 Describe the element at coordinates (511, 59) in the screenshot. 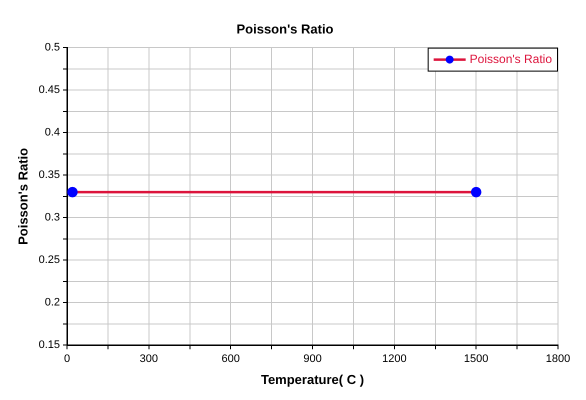

I see `legend-label: Poisson's Ratio` at that location.